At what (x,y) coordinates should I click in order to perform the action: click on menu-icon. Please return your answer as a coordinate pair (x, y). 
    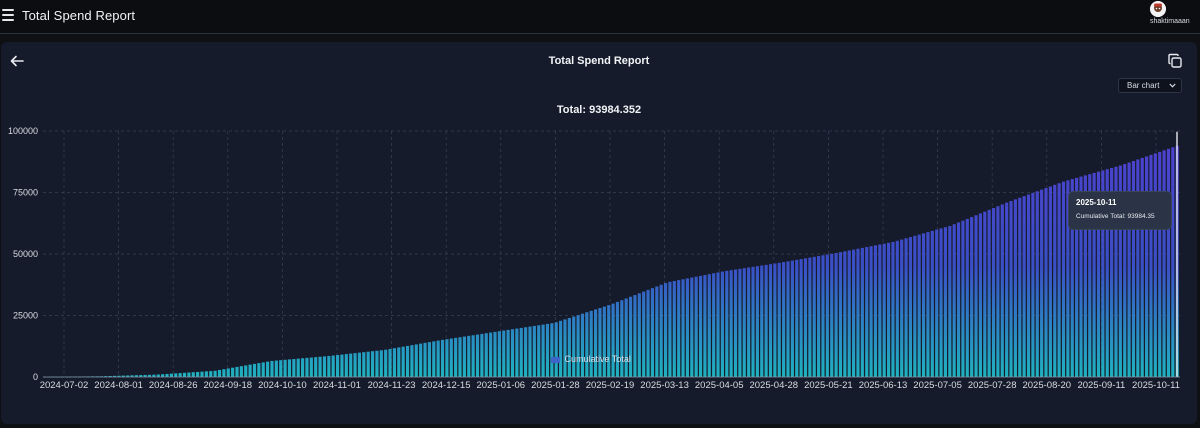
    Looking at the image, I should click on (8, 16).